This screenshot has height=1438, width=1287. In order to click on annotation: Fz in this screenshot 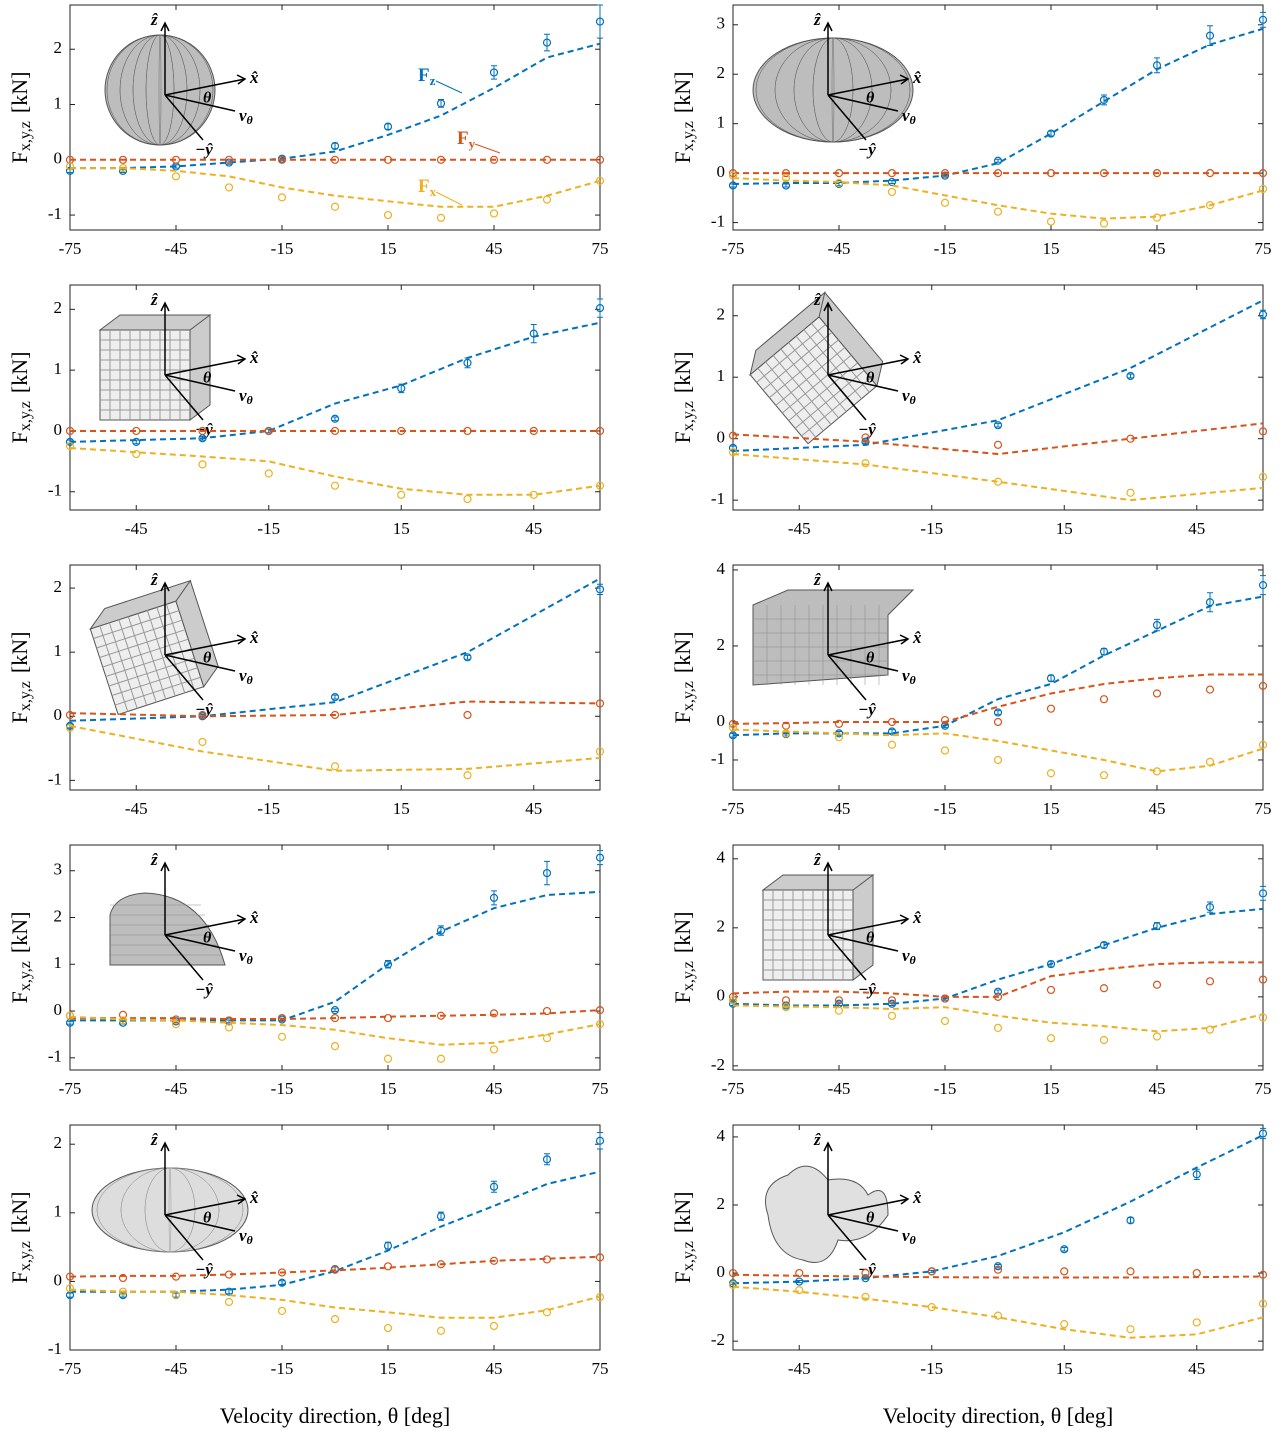, I will do `click(427, 76)`.